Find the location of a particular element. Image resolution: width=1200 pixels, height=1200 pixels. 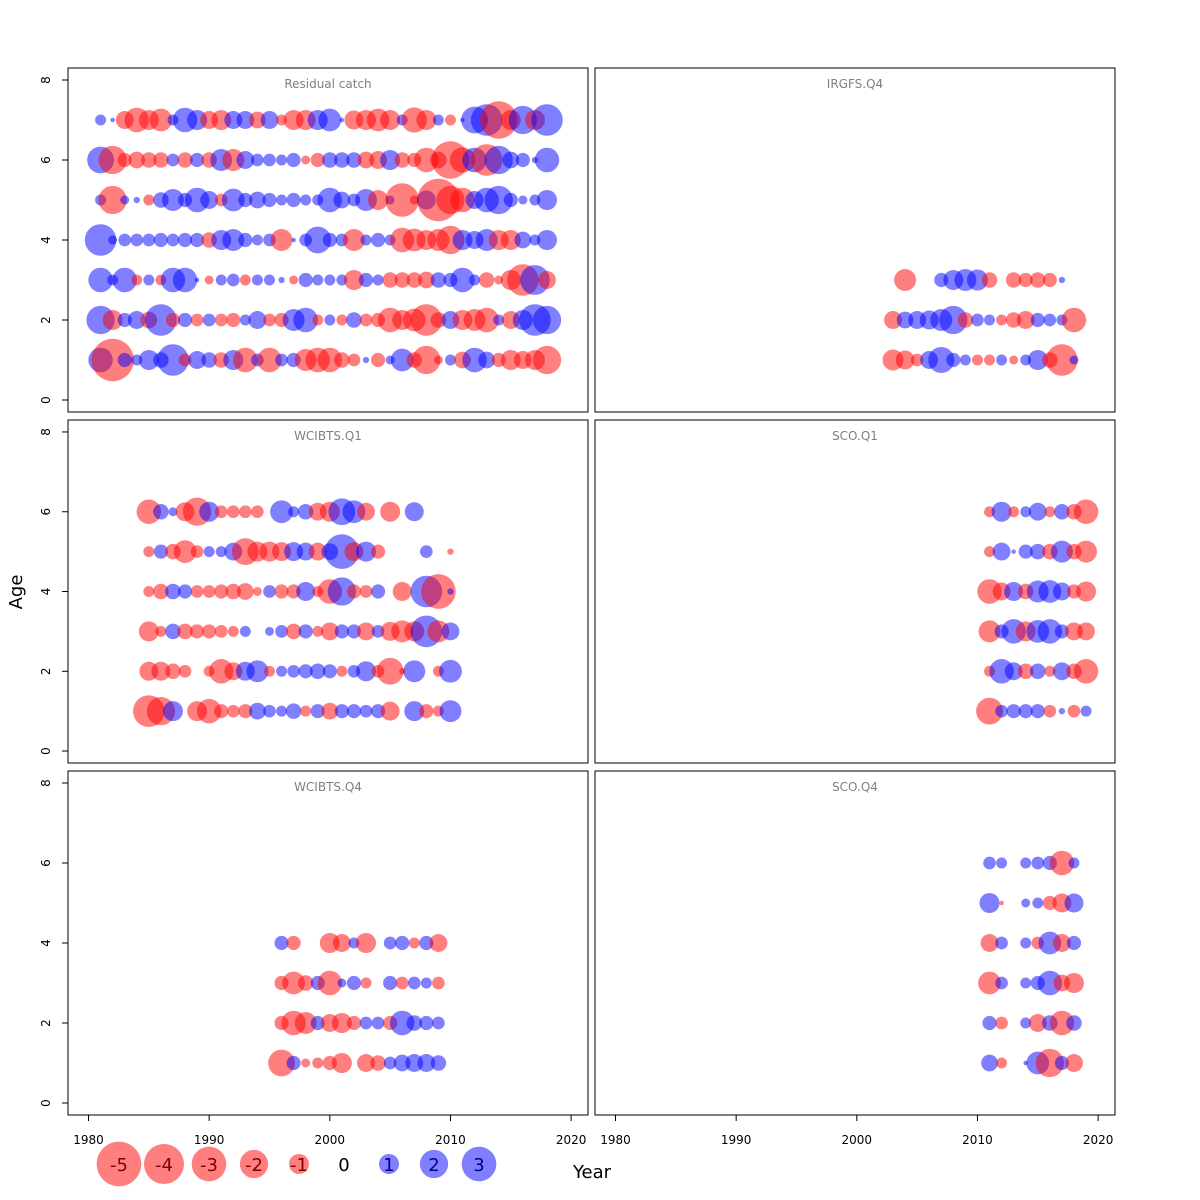

y-tick-label: 2 is located at coordinates (46, 320).